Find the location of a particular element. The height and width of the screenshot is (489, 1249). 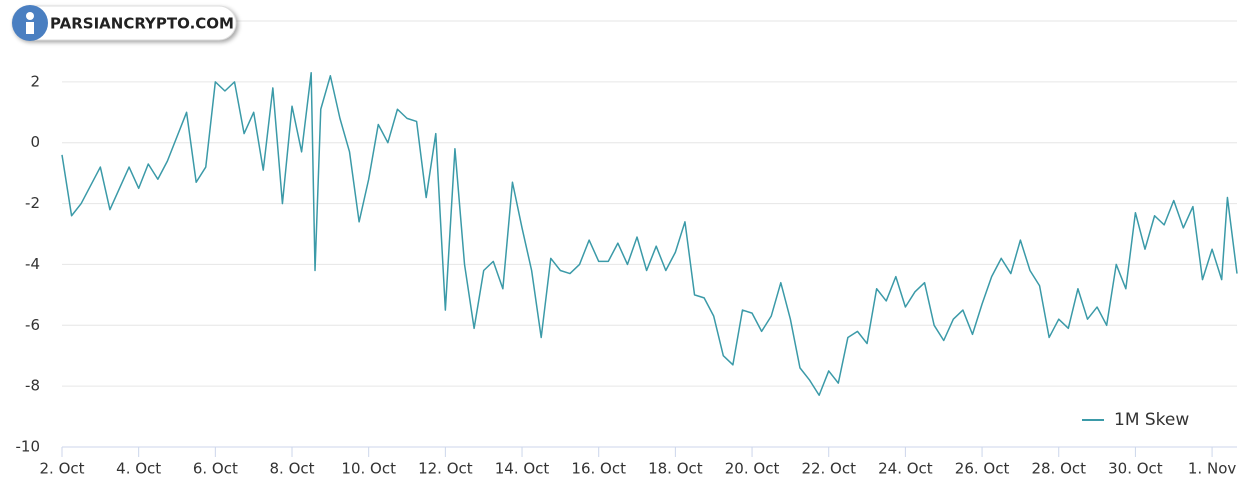

badge-icon-stem is located at coordinates (30, 28).